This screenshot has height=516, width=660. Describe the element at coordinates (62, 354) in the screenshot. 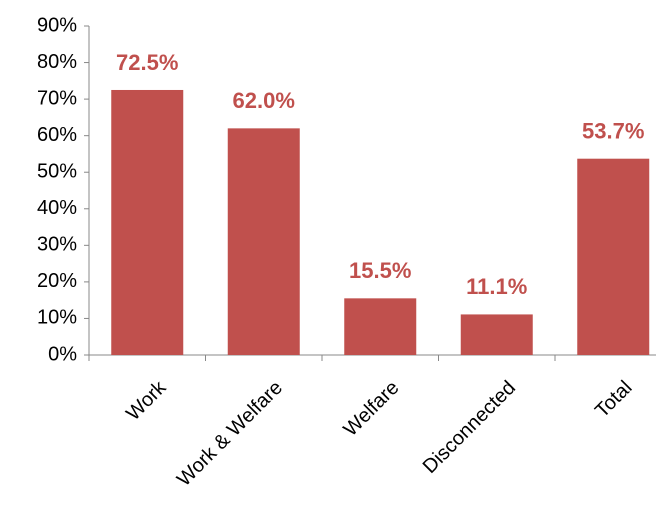

I see `y-tick-label: 0%` at that location.